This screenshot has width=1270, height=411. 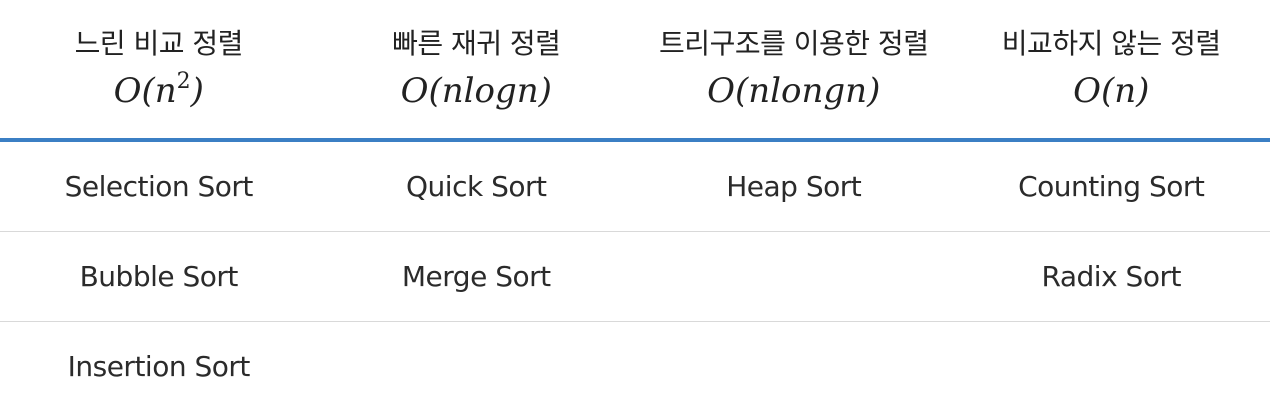 What do you see at coordinates (159, 70) in the screenshot?
I see `header-cell-slow-comparison: 느린 비교 정렬 O(n2)` at bounding box center [159, 70].